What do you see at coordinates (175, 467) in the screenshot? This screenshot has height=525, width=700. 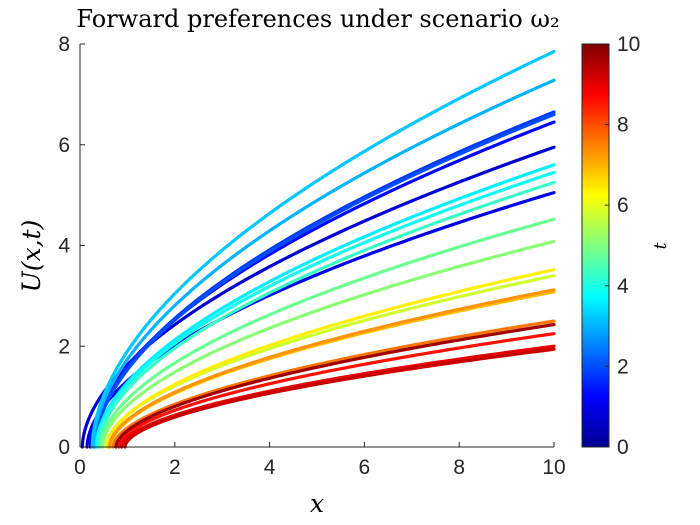 I see `x-tick-label: 2` at bounding box center [175, 467].